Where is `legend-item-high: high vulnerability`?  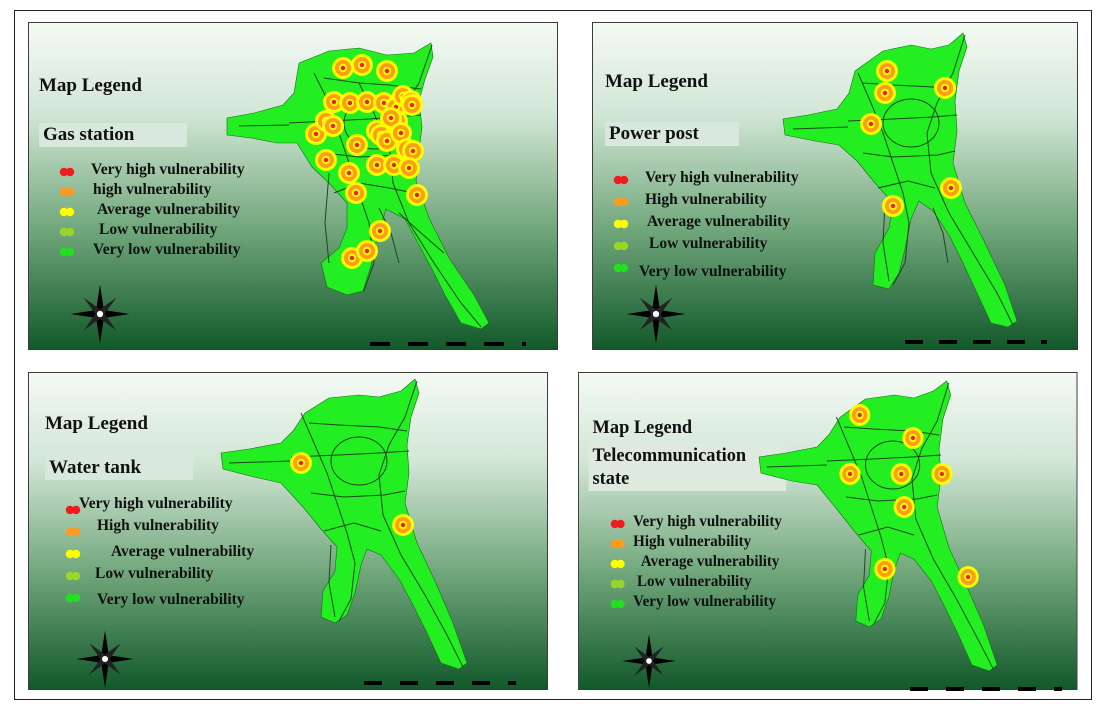
legend-item-high: high vulnerability is located at coordinates (174, 191).